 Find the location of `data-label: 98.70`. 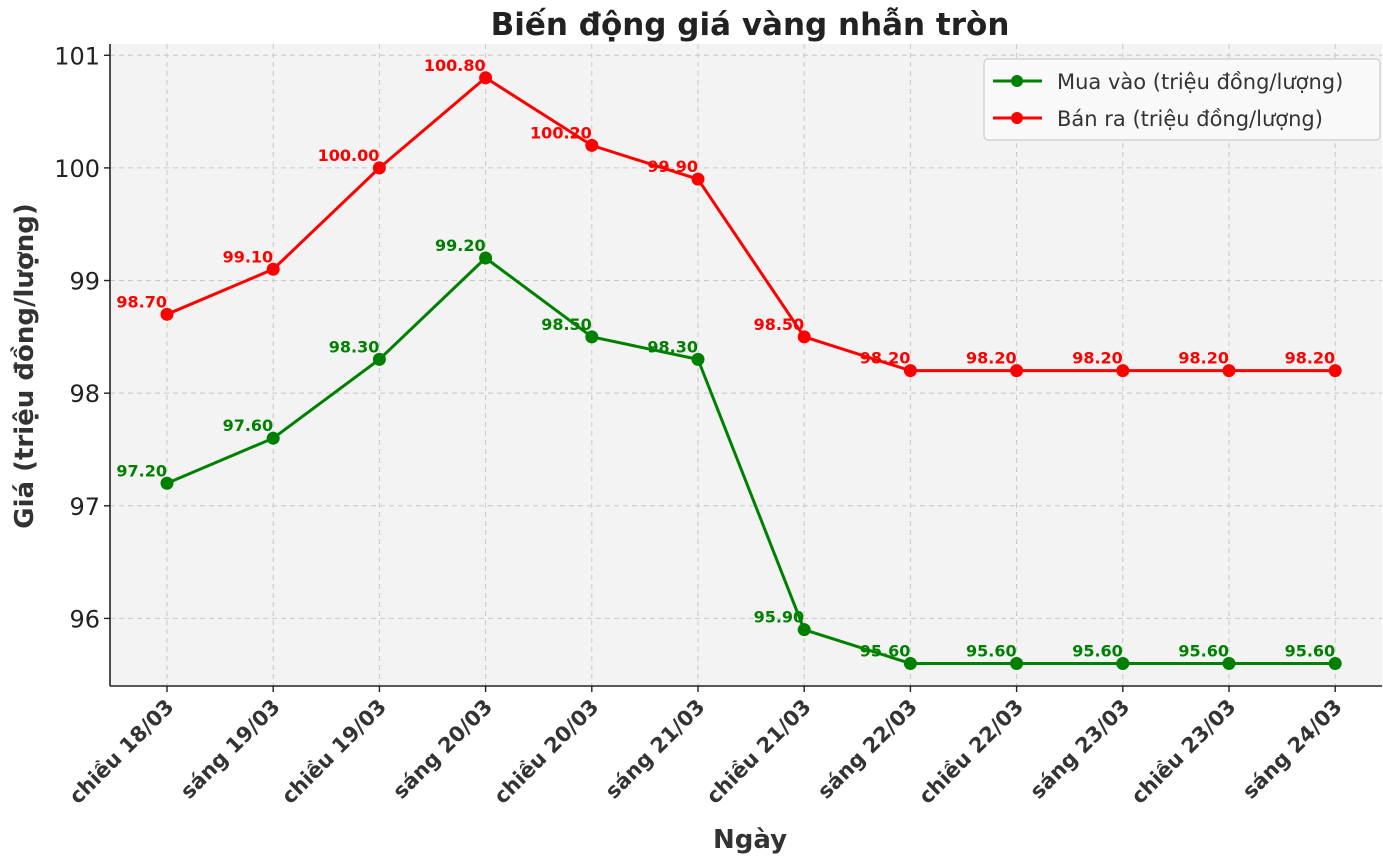

data-label: 98.70 is located at coordinates (141, 301).